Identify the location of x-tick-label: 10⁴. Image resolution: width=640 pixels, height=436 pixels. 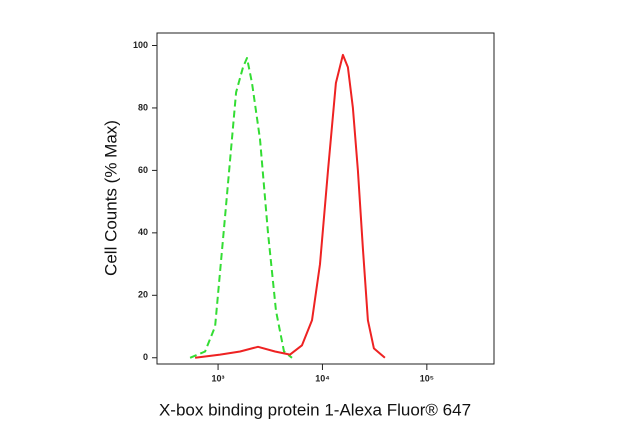
(322, 378).